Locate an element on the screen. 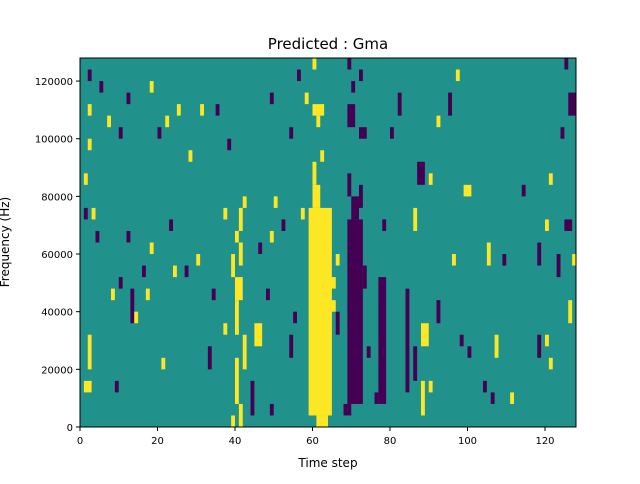  y-tick-label: 0 is located at coordinates (70, 428).